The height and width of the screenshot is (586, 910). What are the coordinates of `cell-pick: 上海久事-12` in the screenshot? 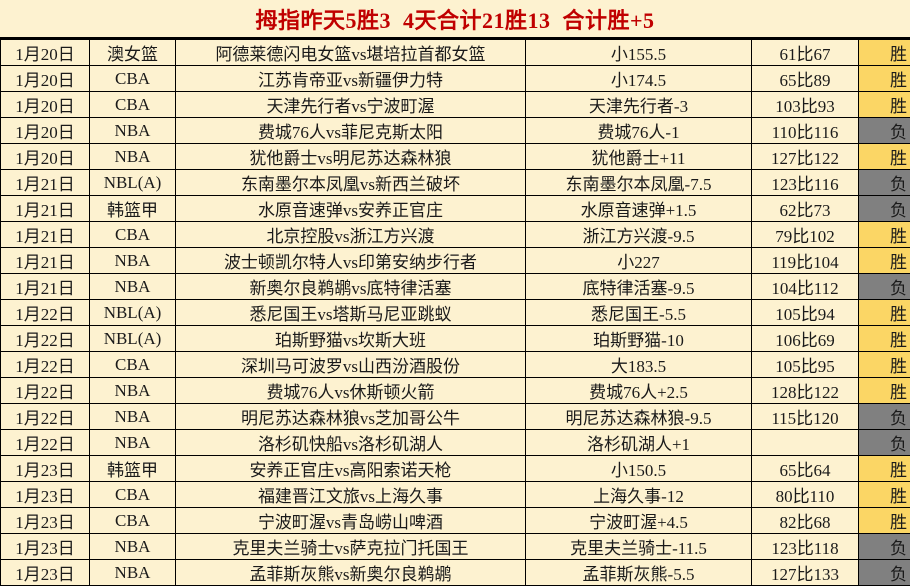 It's located at (639, 495).